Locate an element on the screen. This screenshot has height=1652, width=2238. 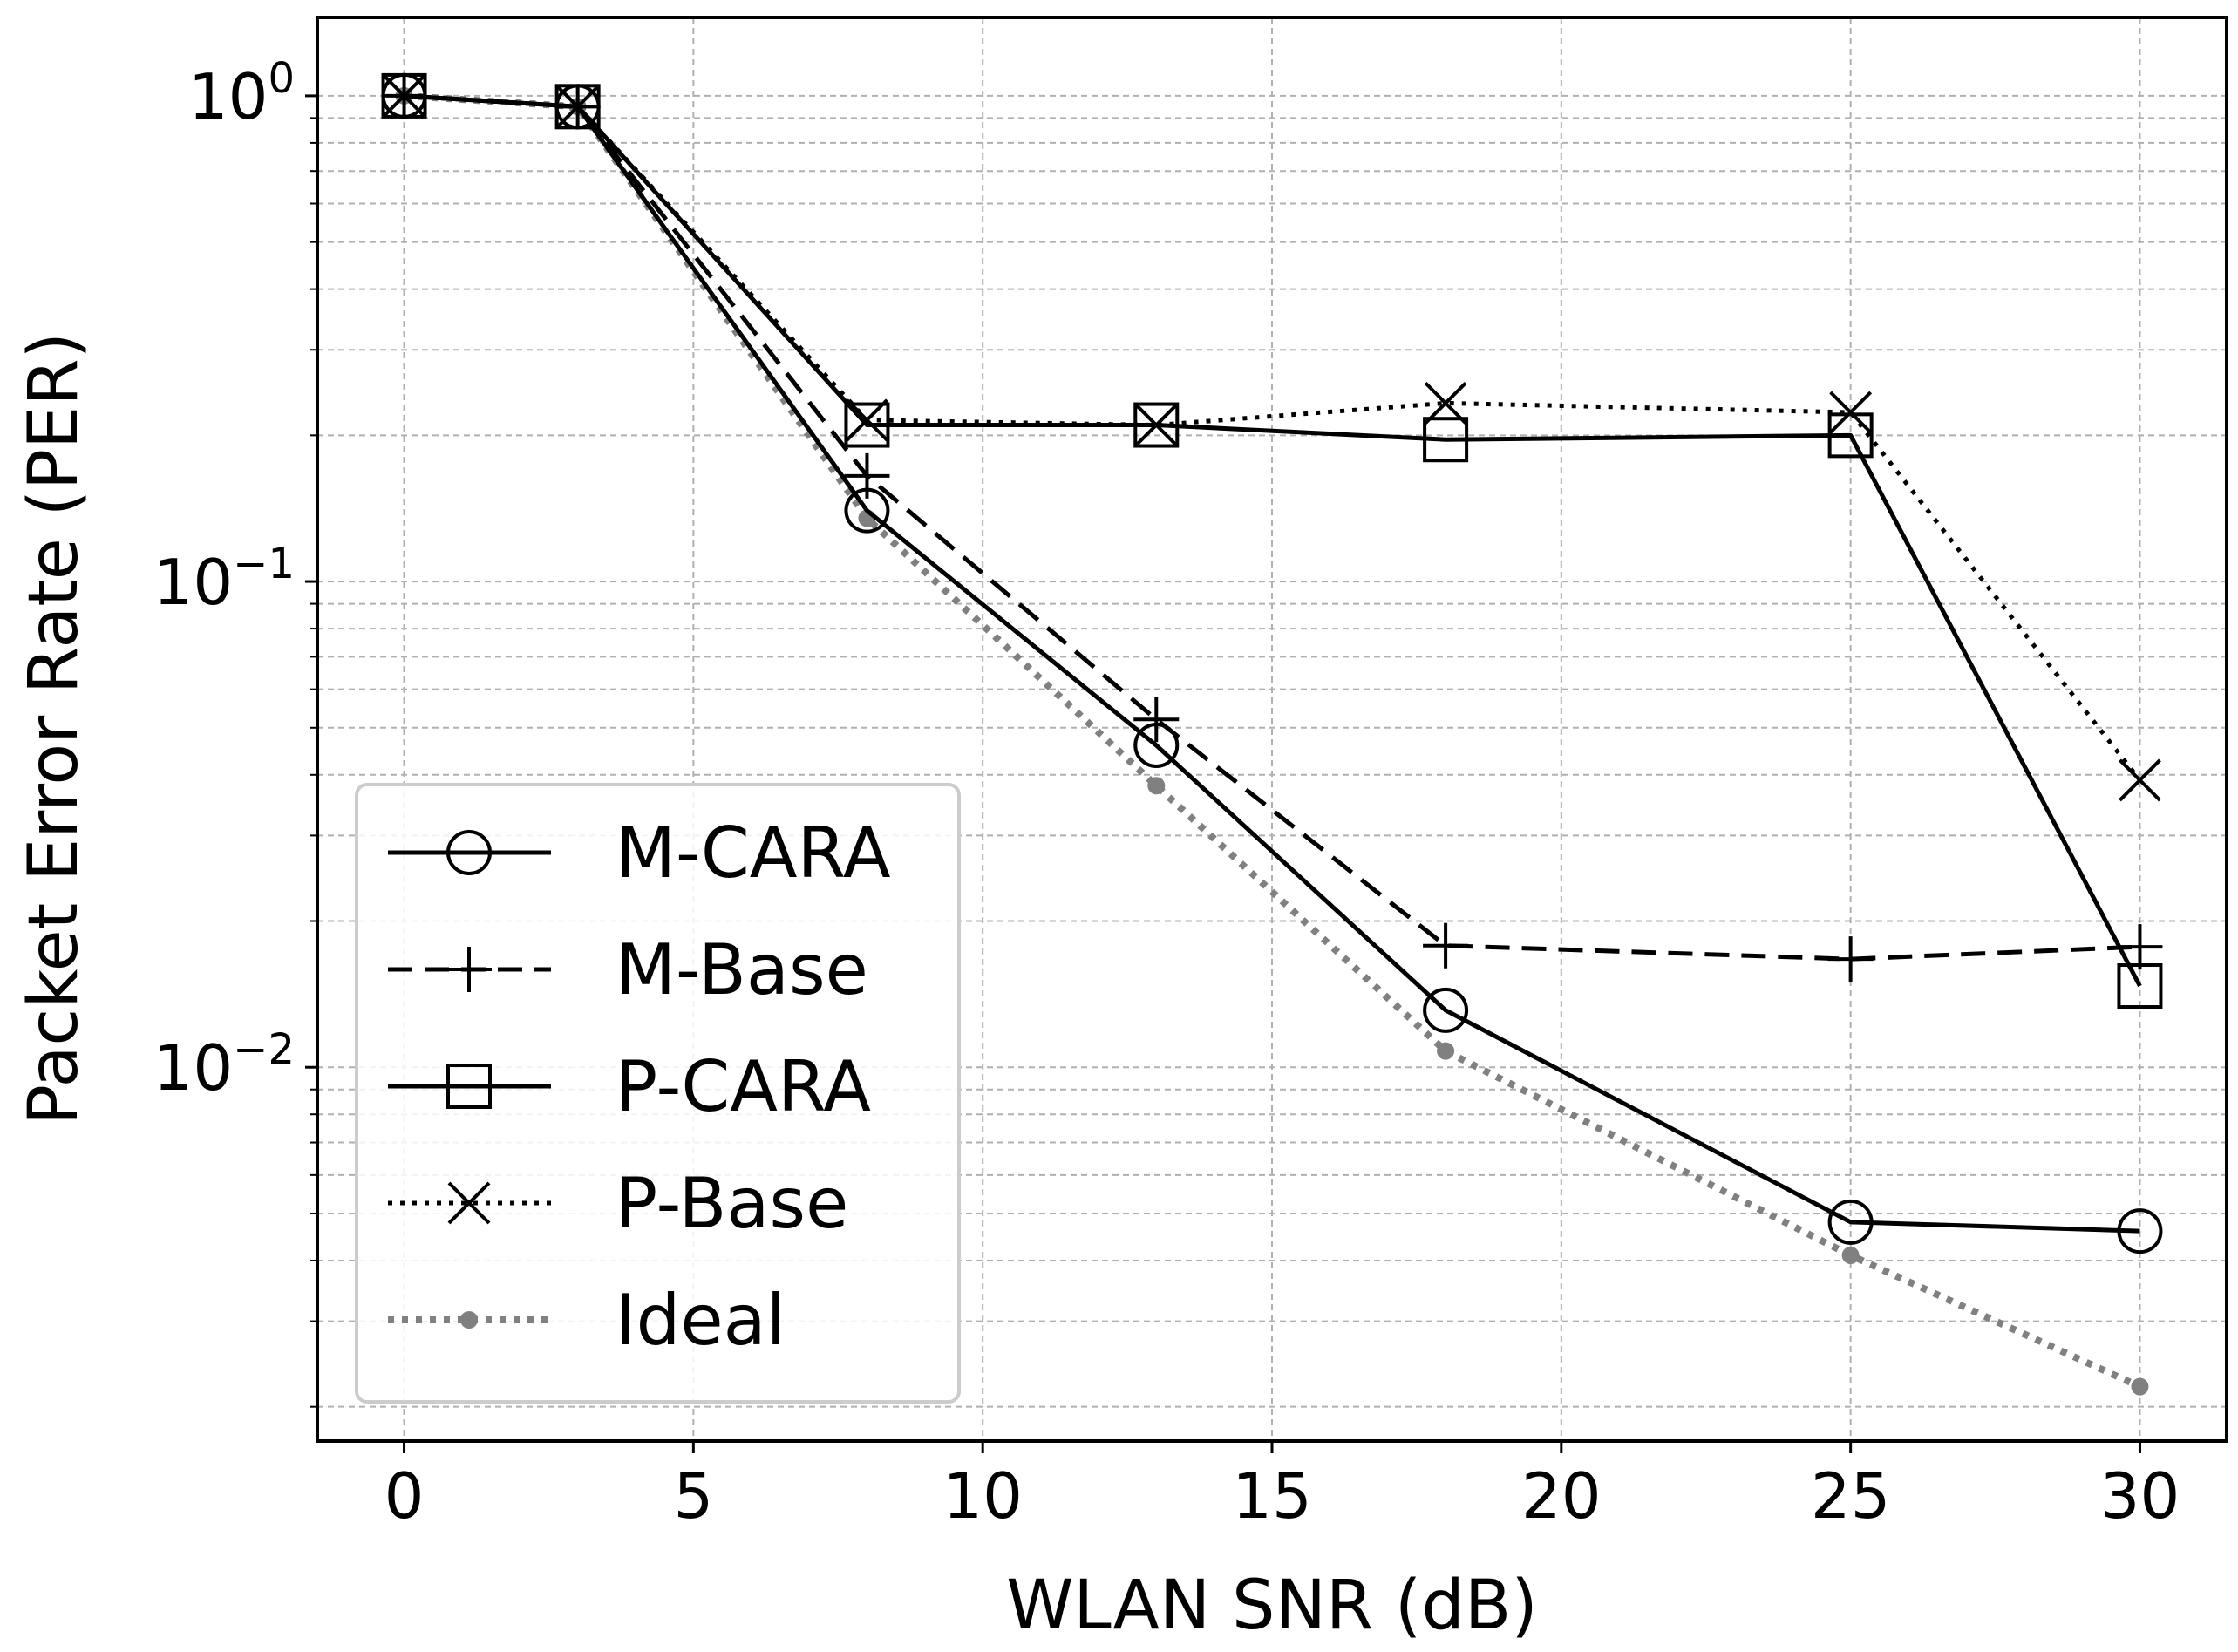
legend-box is located at coordinates (658, 1093).